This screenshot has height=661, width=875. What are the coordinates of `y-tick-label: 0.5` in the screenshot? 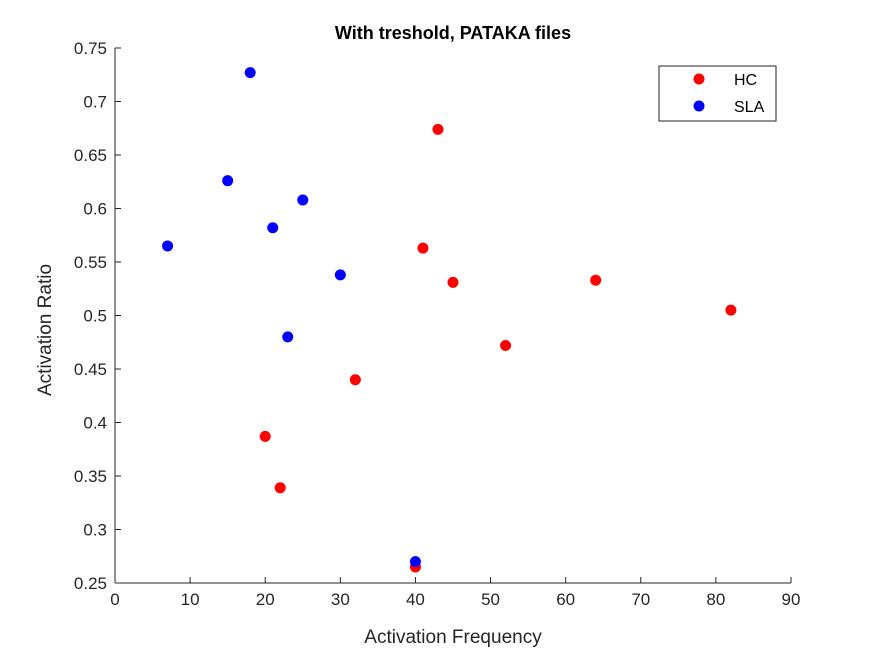 It's located at (95, 316).